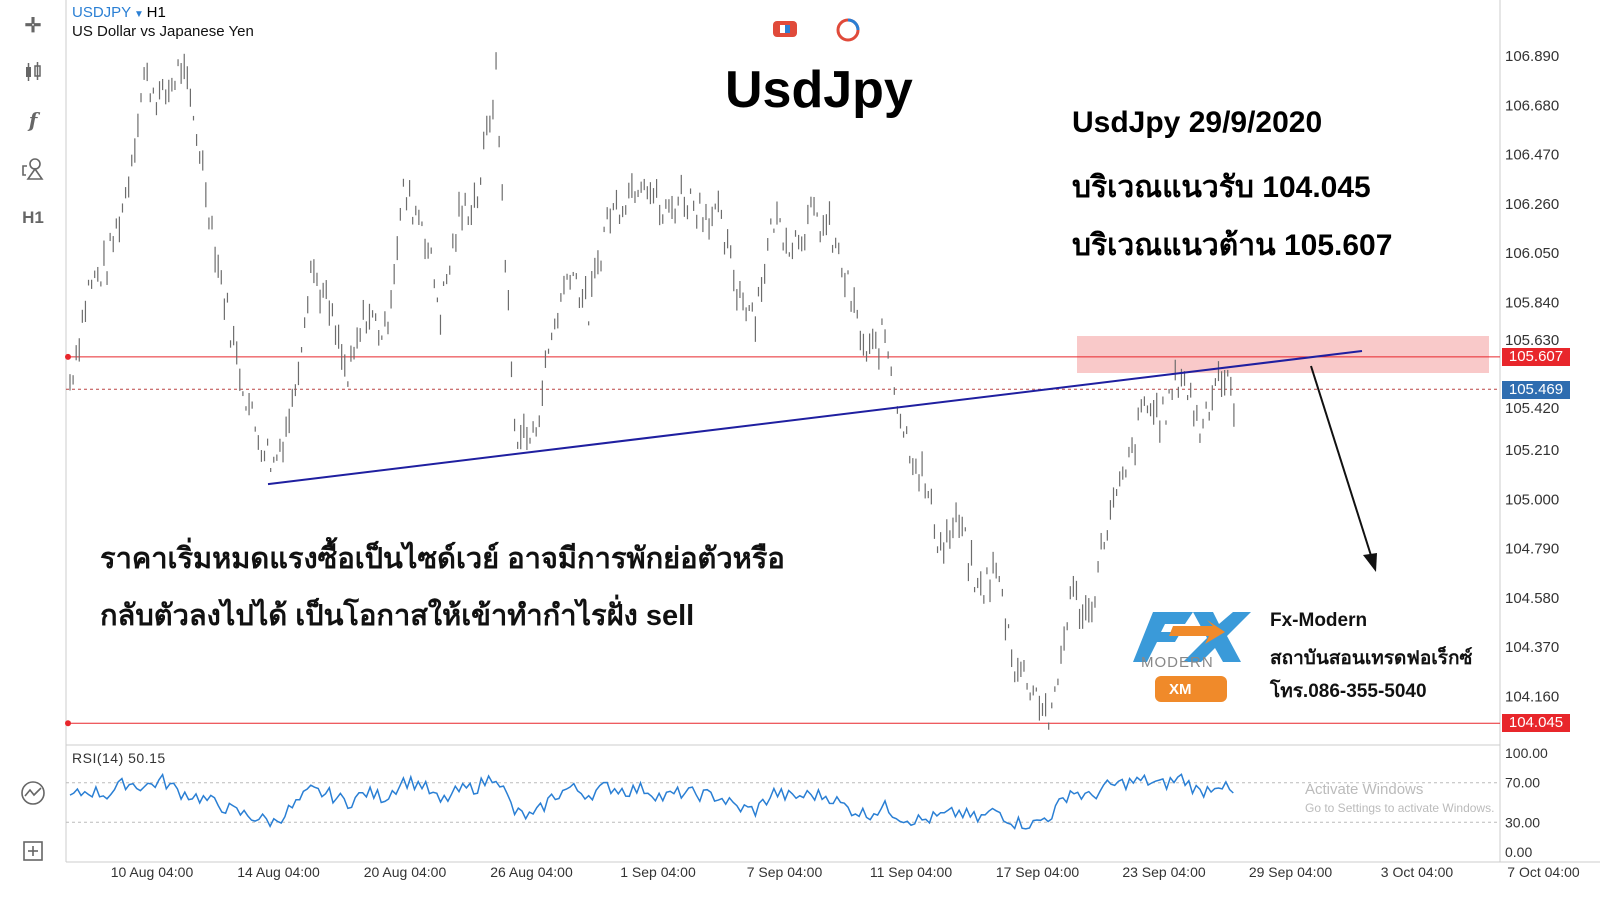 The image size is (1600, 900). What do you see at coordinates (1543, 872) in the screenshot?
I see `time-tick-label: 7 Oct 04:00` at bounding box center [1543, 872].